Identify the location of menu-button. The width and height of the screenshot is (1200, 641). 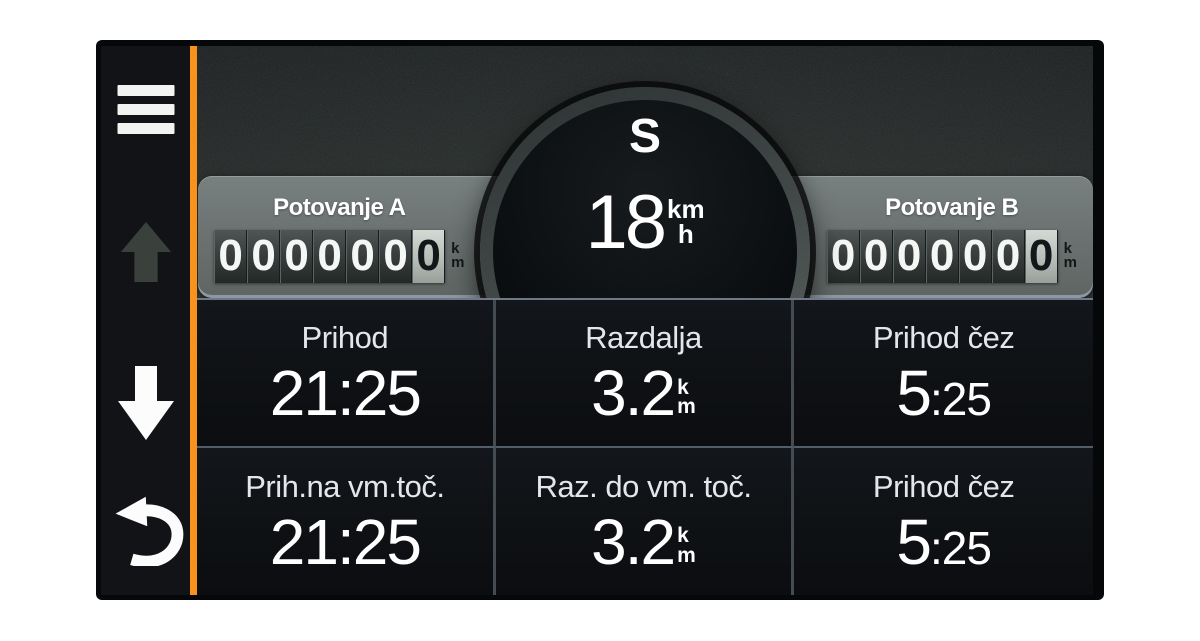
(145, 109).